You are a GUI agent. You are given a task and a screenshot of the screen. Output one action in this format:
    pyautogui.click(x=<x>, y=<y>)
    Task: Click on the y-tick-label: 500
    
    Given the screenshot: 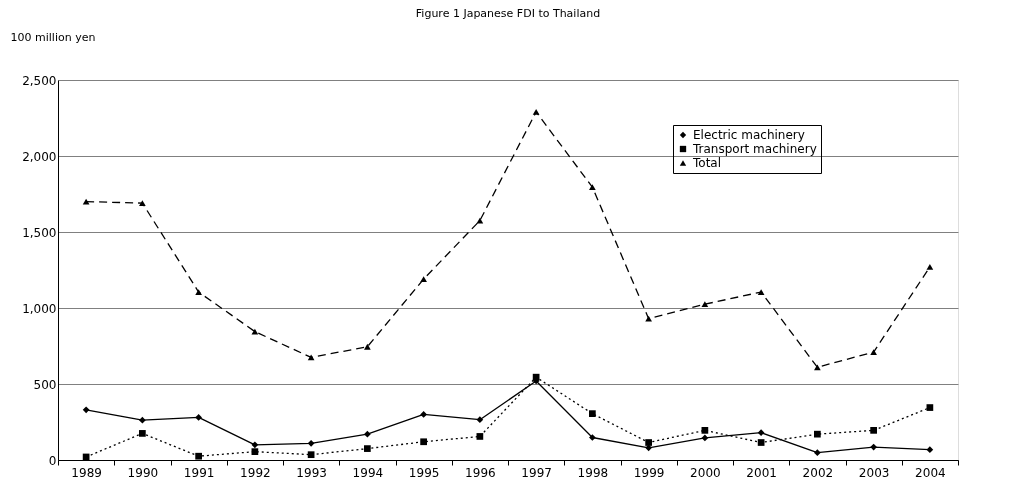 What is the action you would take?
    pyautogui.click(x=45, y=384)
    